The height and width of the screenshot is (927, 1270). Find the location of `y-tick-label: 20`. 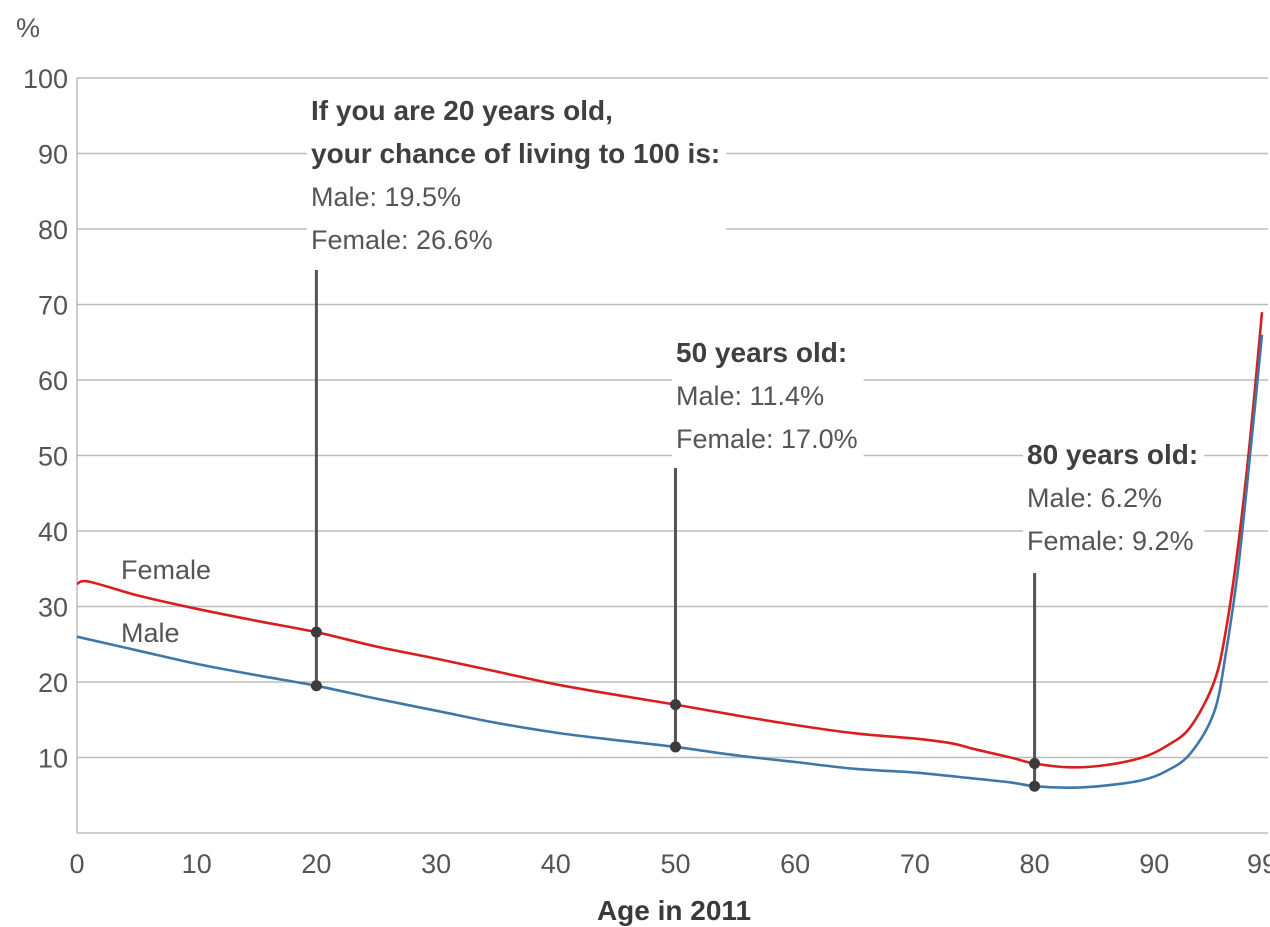

y-tick-label: 20 is located at coordinates (53, 683).